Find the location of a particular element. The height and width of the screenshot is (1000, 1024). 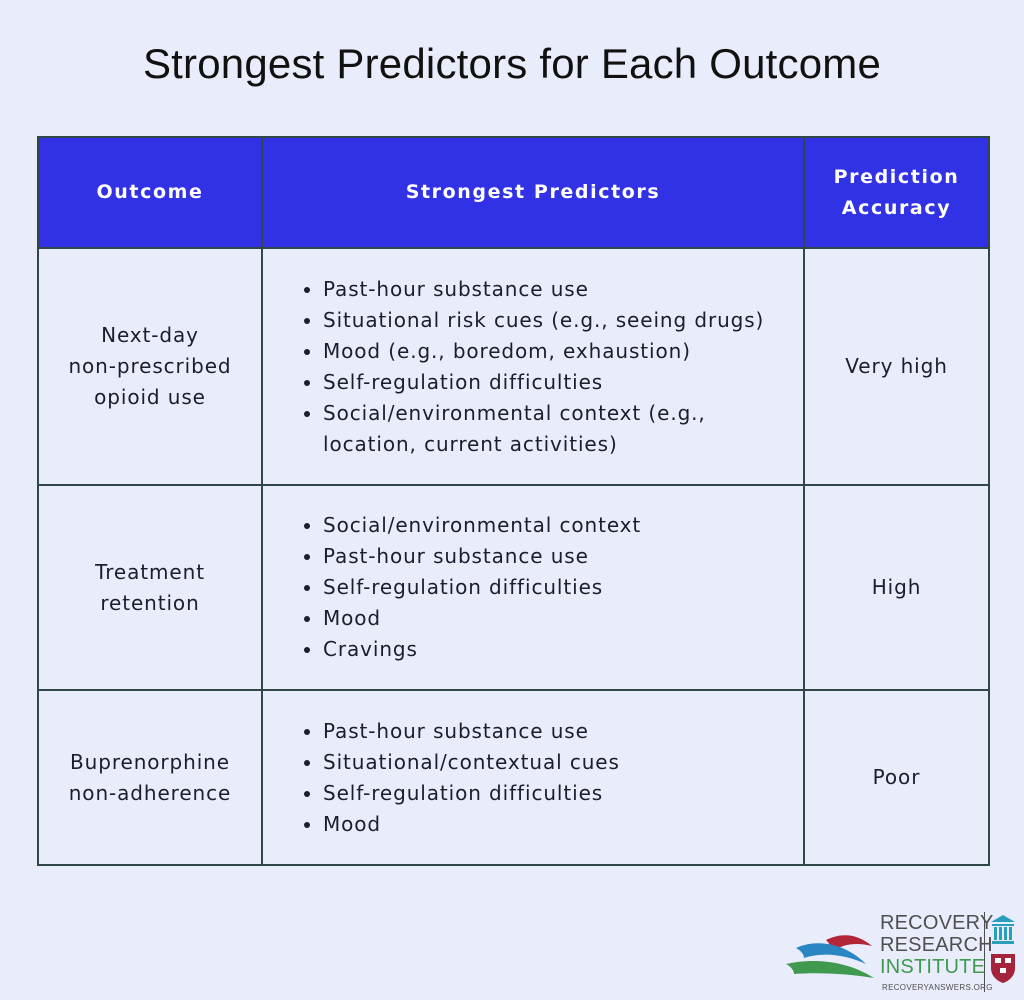

hospital-building-icon is located at coordinates (1003, 929).